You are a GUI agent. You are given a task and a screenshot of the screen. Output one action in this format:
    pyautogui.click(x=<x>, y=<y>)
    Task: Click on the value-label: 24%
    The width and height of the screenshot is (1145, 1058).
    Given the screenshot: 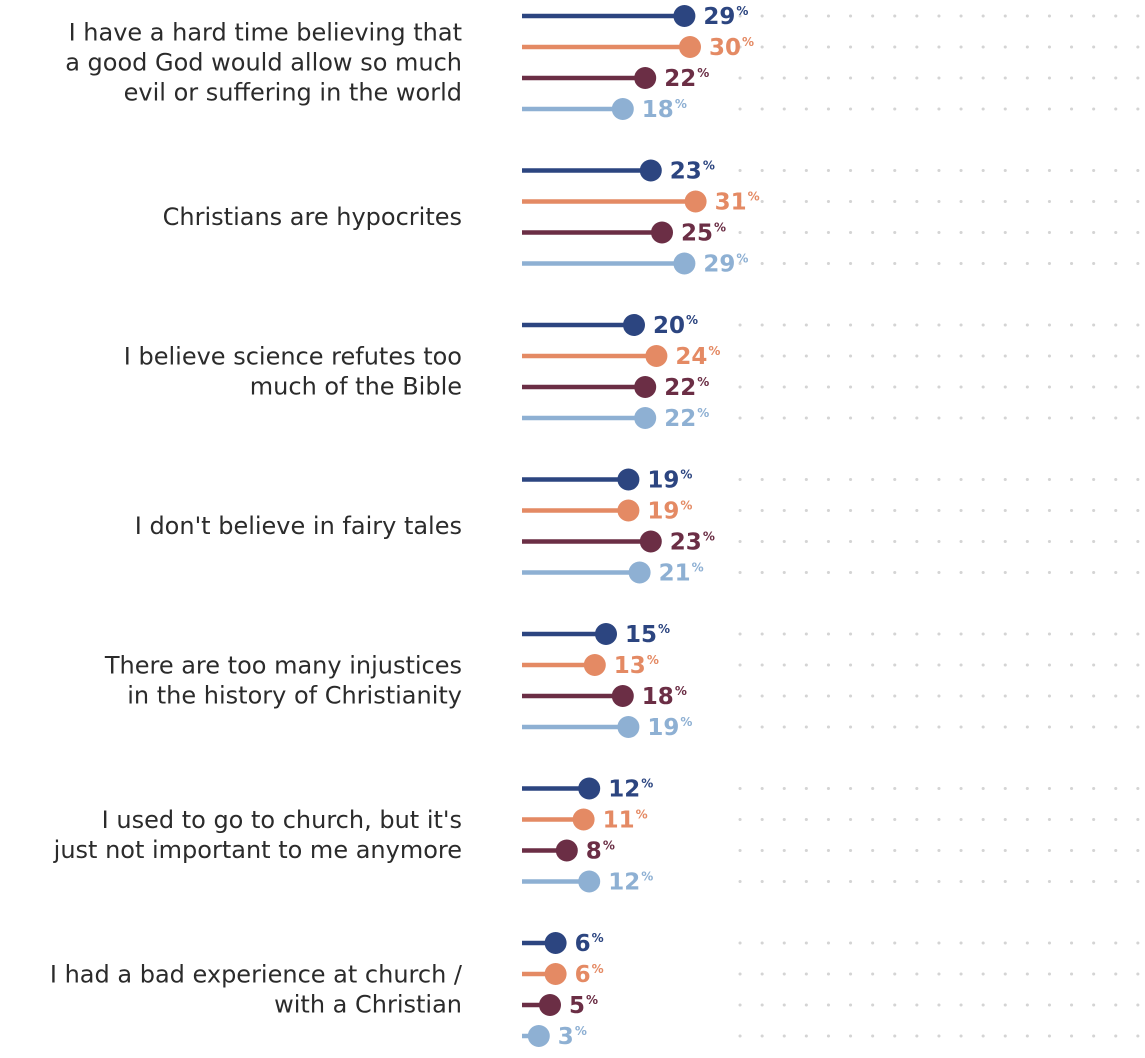 What is the action you would take?
    pyautogui.click(x=697, y=357)
    